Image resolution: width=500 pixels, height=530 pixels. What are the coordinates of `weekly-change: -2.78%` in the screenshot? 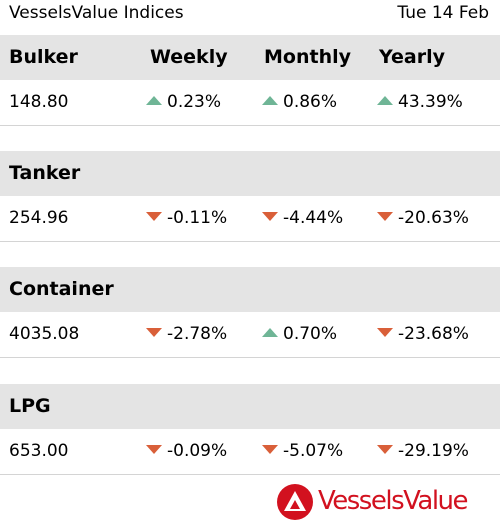 It's located at (186, 334).